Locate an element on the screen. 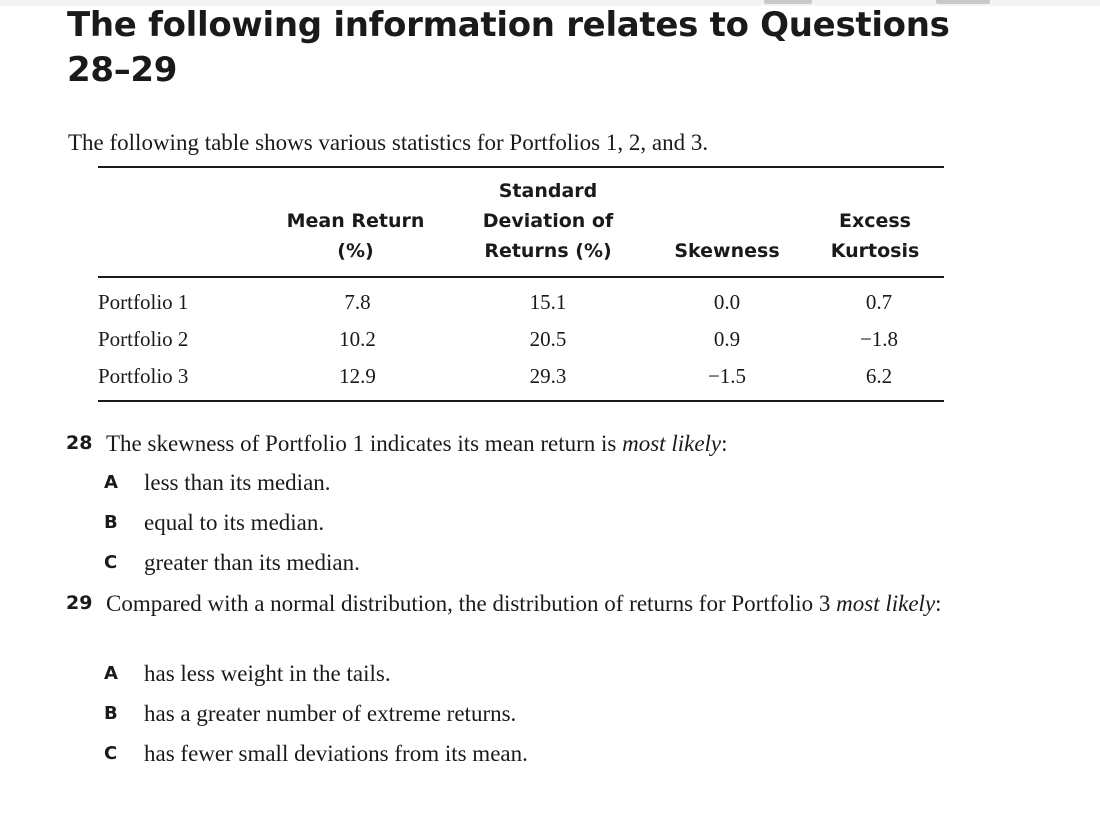 The height and width of the screenshot is (817, 1100). header-line: (%) is located at coordinates (355, 251).